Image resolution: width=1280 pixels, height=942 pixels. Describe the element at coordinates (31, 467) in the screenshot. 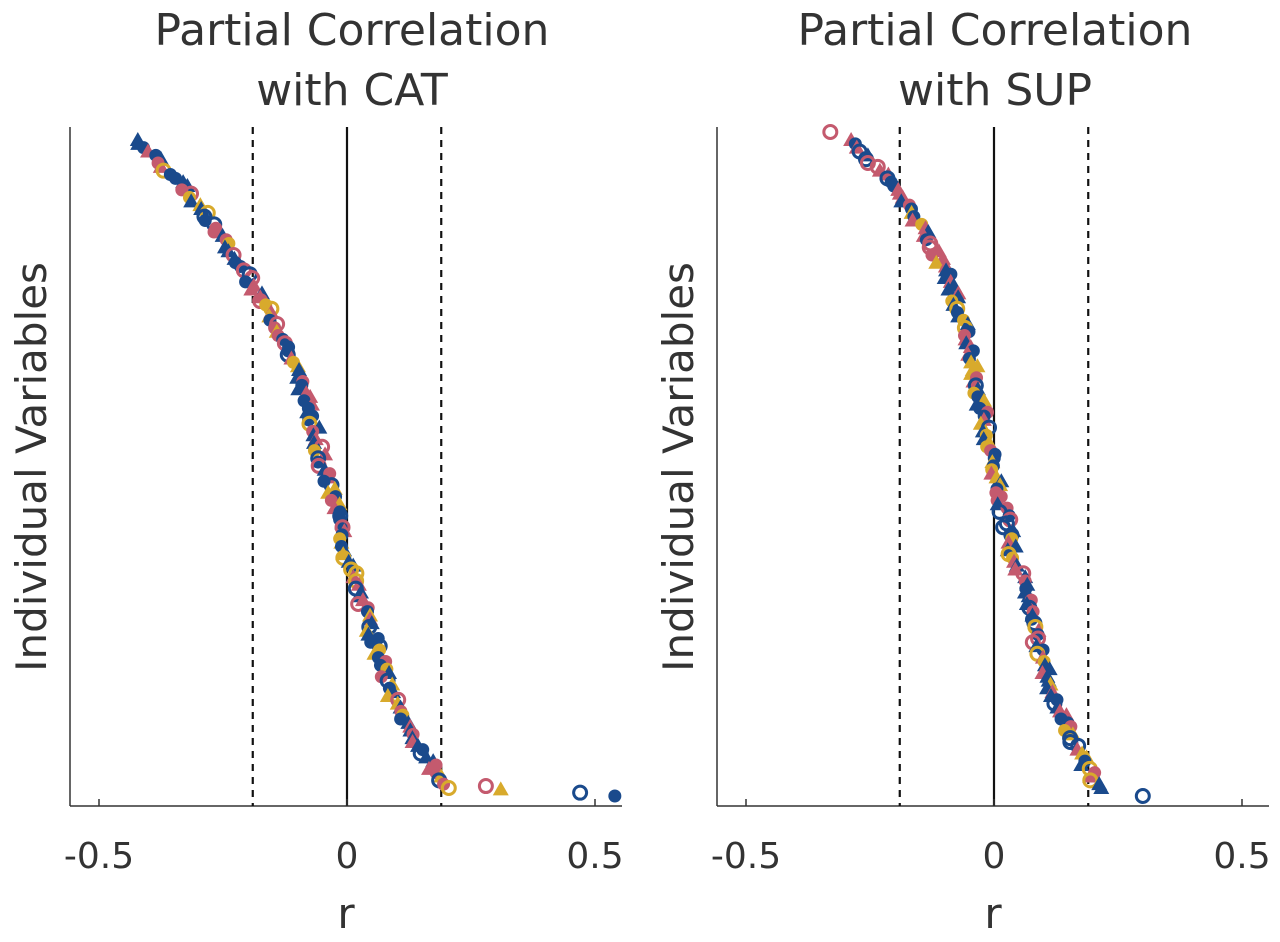

I see `panel-cat-y-axis-label: Individual Variables` at that location.